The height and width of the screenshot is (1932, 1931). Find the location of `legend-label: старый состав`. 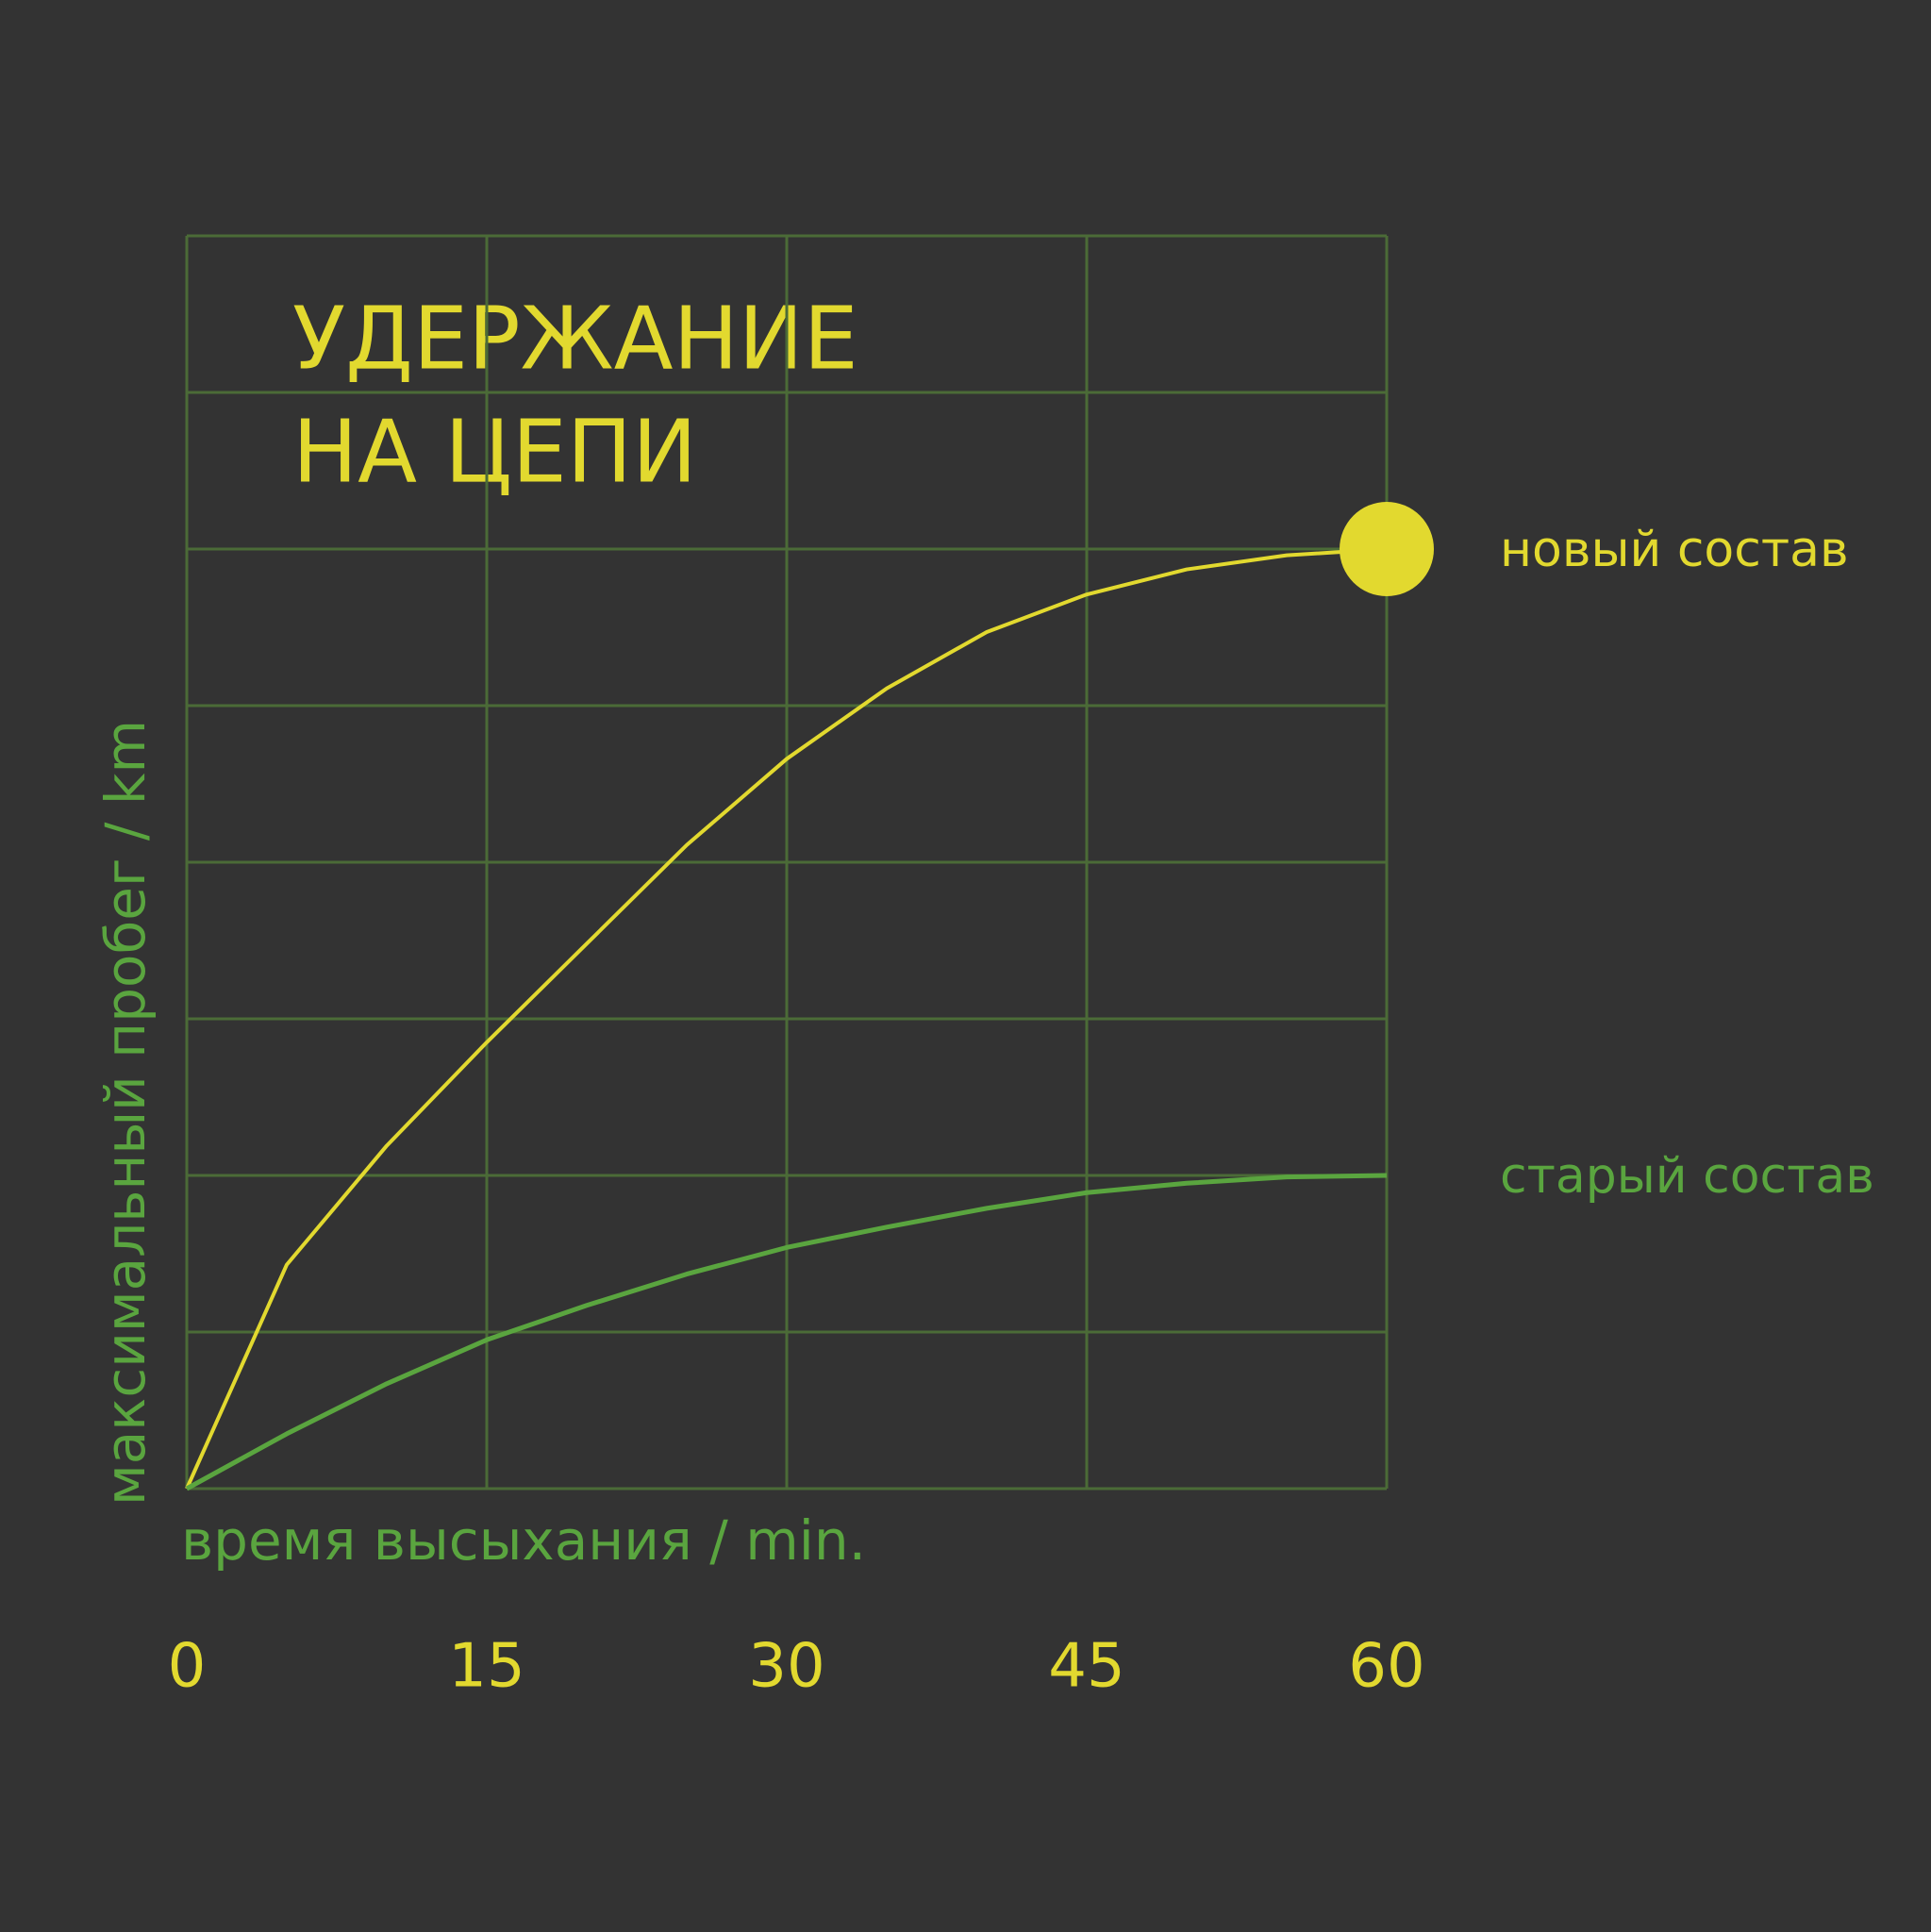

legend-label: старый состав is located at coordinates (1687, 1177).